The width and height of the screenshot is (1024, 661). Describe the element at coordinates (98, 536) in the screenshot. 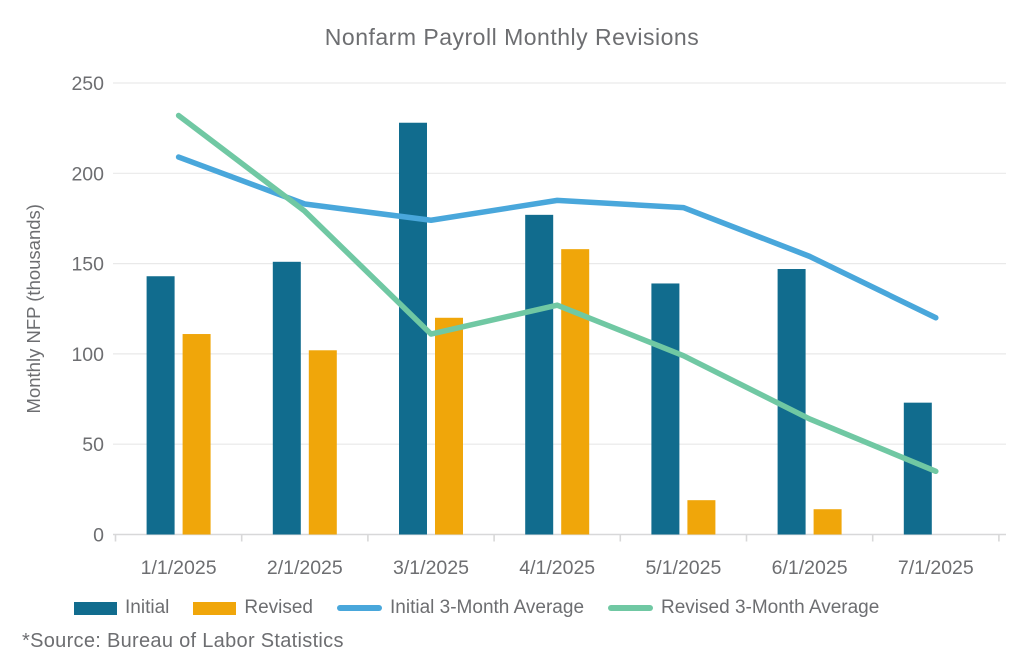

I see `y-tick-label-0: 0` at that location.